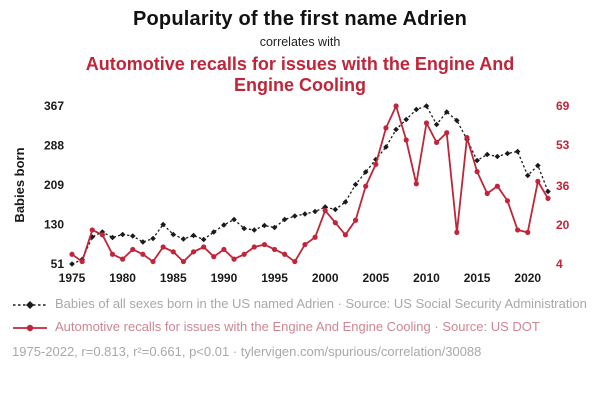 This screenshot has width=600, height=414. I want to click on svg-text: 20, so click(563, 226).